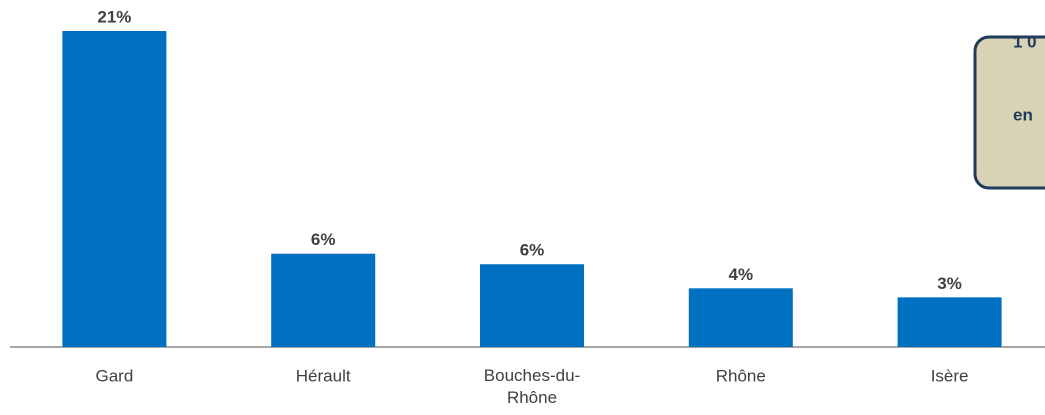  What do you see at coordinates (115, 375) in the screenshot?
I see `x-tick-label: Gard` at bounding box center [115, 375].